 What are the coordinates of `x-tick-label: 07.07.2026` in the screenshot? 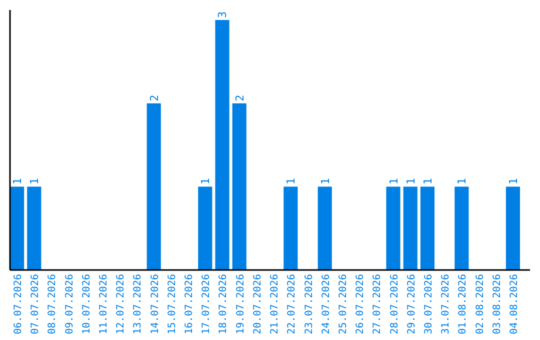 It's located at (36, 304).